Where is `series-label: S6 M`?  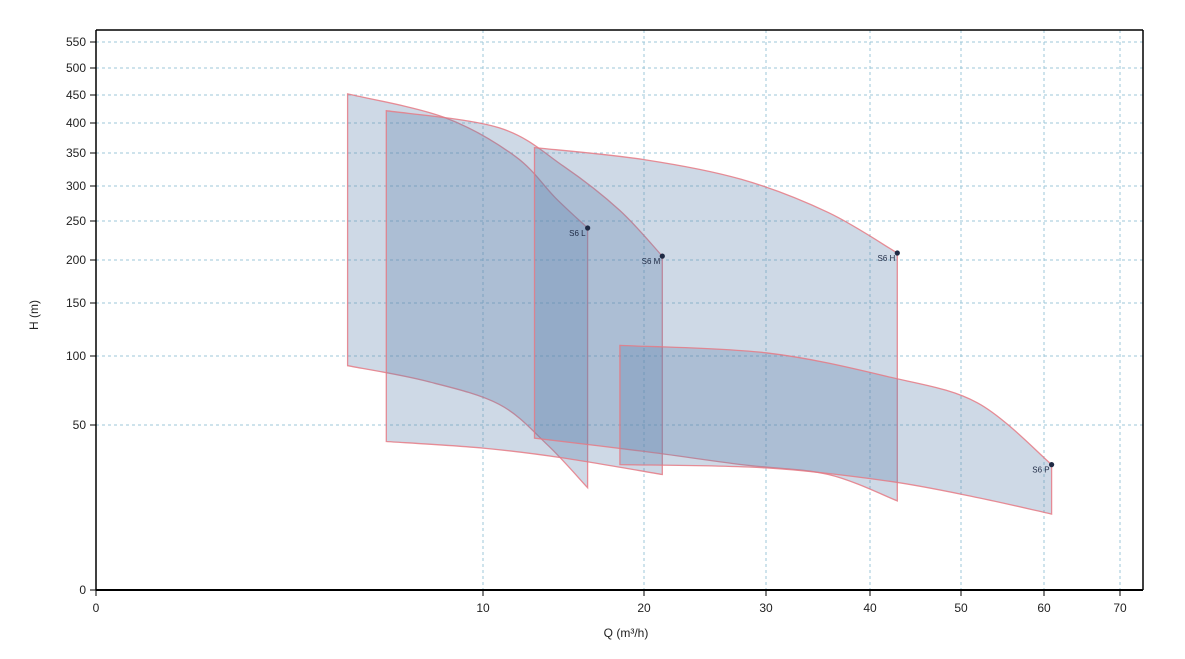
series-label: S6 M is located at coordinates (651, 261).